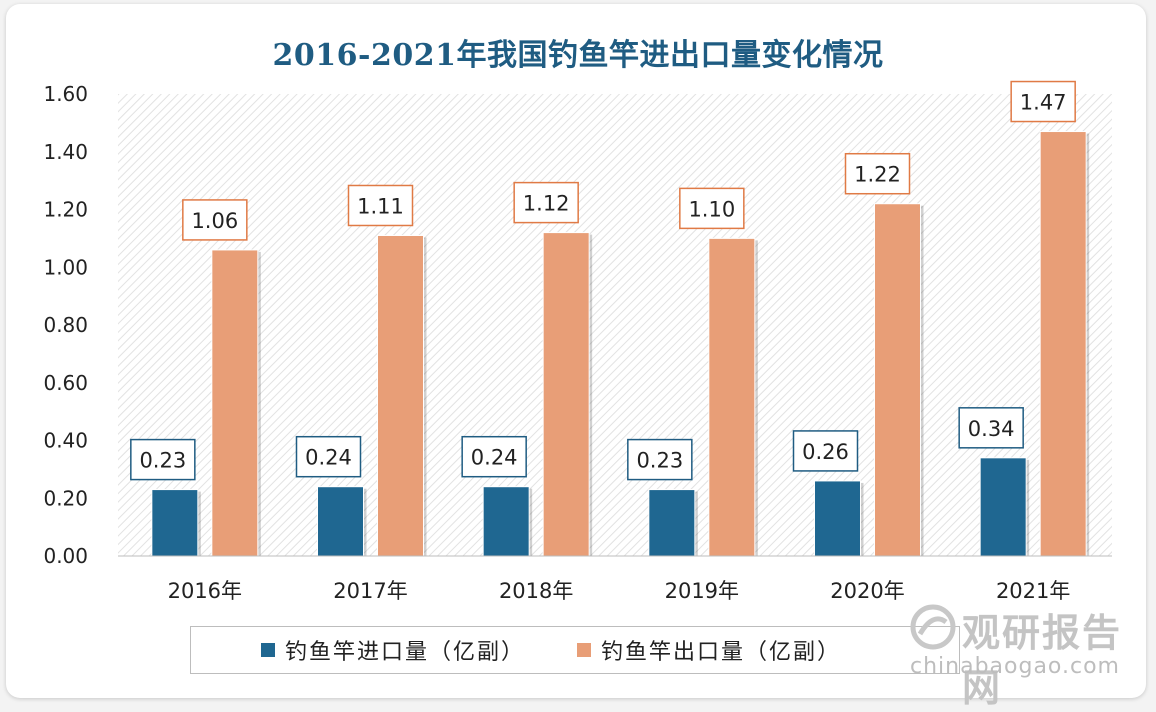 The height and width of the screenshot is (712, 1156). What do you see at coordinates (405, 652) in the screenshot?
I see `legend-label-import: 钓鱼竿进口量（亿副）` at bounding box center [405, 652].